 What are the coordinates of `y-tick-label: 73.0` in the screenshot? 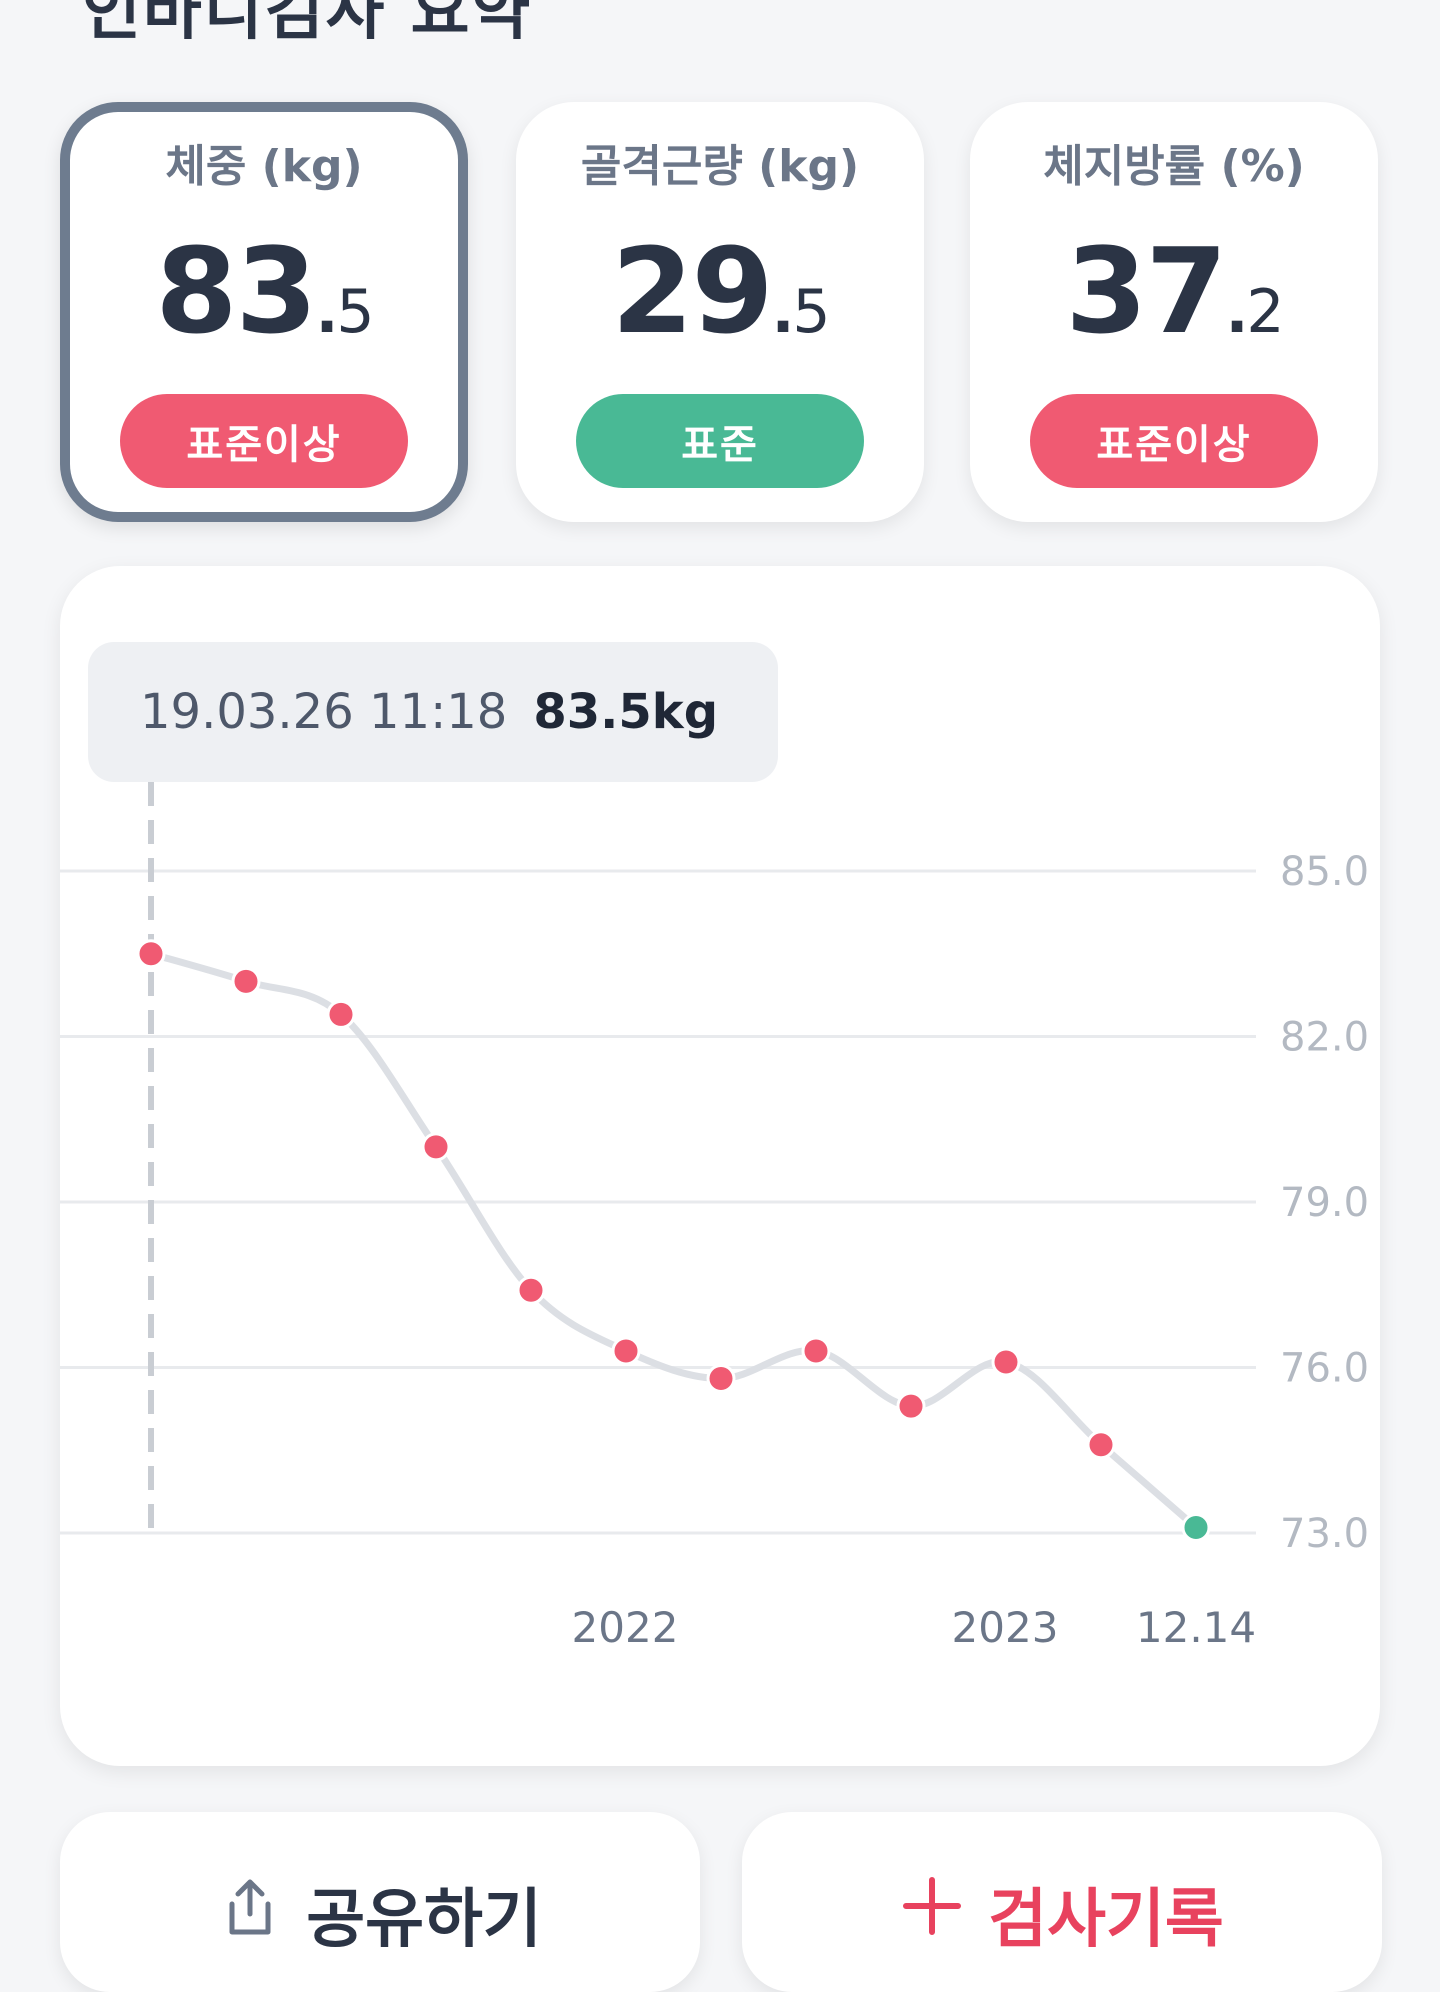 It's located at (1324, 1534).